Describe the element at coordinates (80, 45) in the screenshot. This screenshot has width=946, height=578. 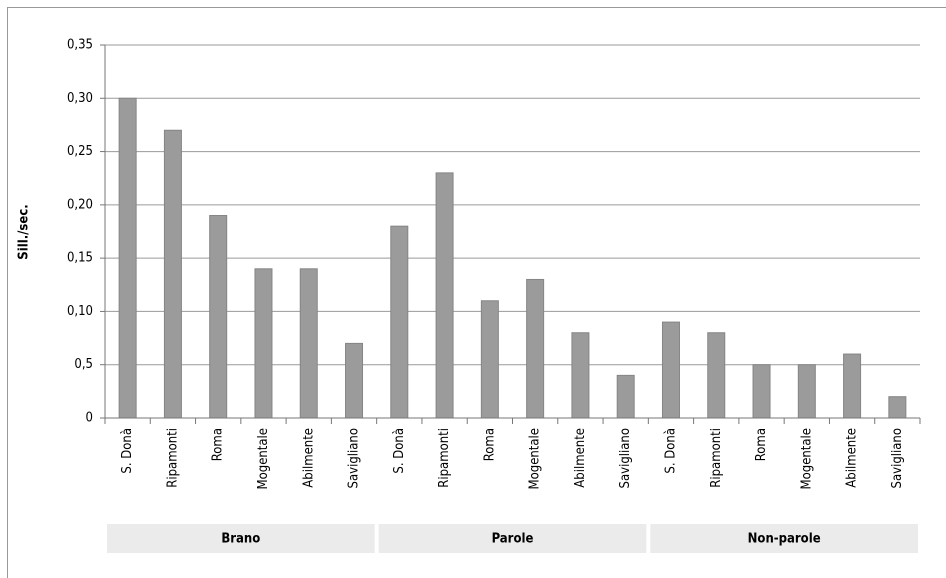
I see `y-tick-label: 0,35` at that location.